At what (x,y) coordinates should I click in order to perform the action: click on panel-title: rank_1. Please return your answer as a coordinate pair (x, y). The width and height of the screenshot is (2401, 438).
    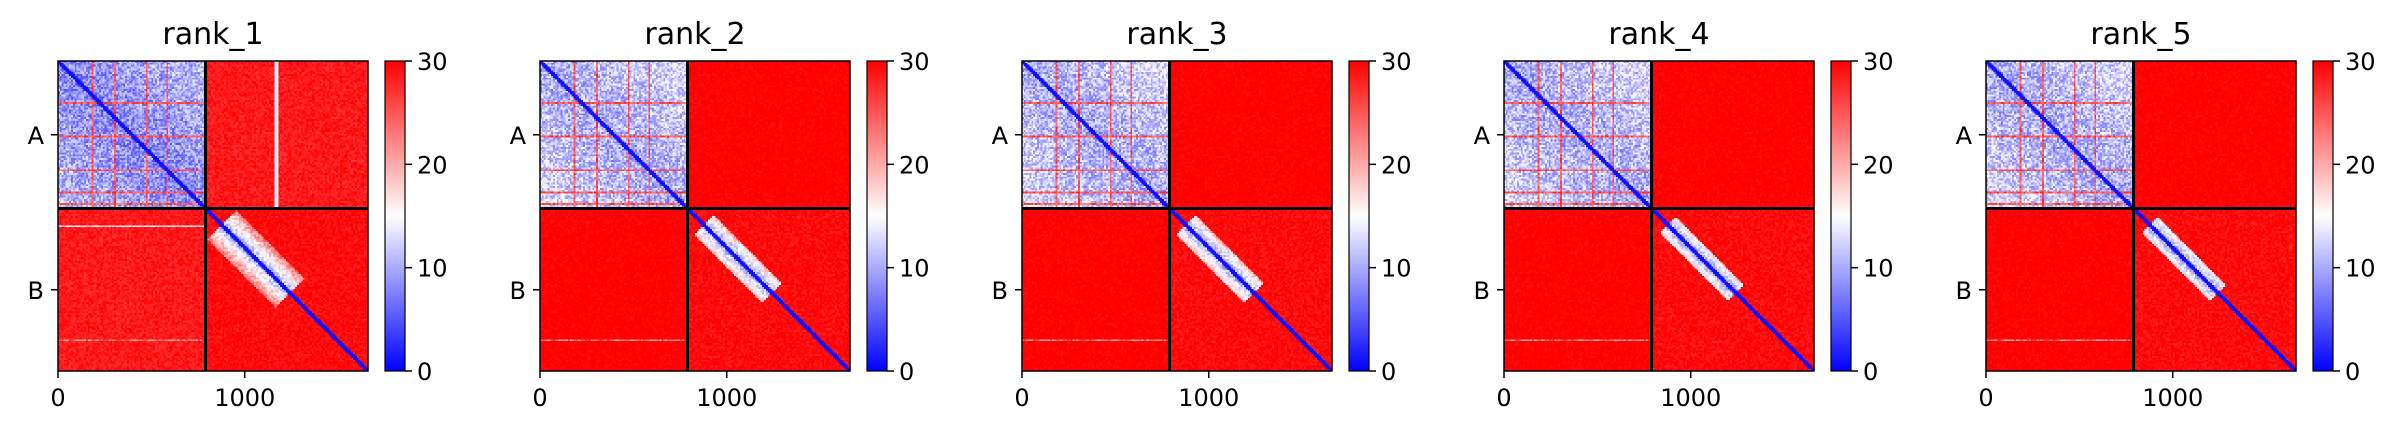
    Looking at the image, I should click on (212, 34).